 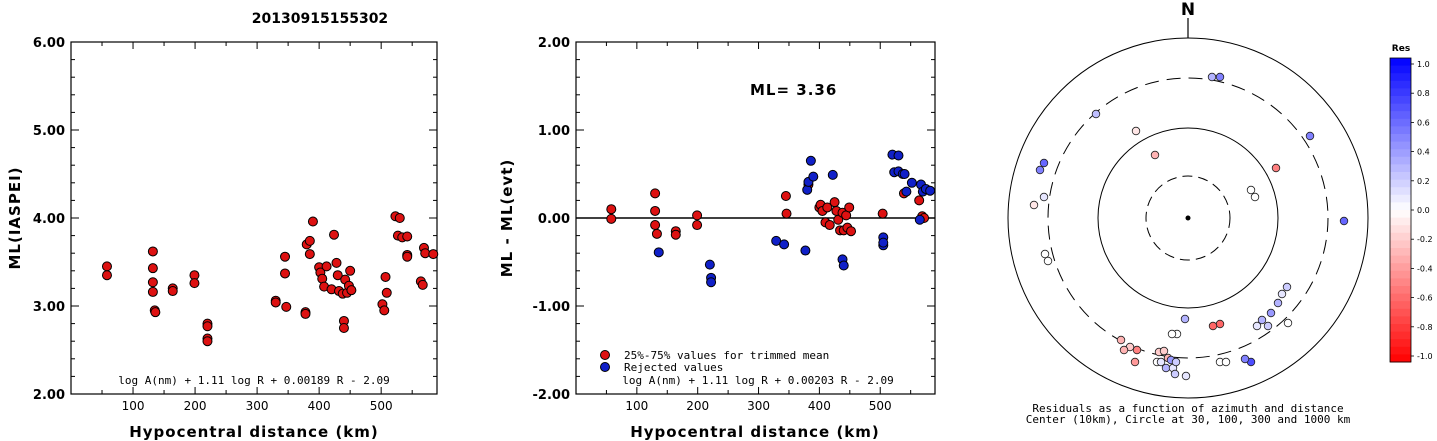 I want to click on x-axis-label: Hypocentral distance (km), so click(x=254, y=432).